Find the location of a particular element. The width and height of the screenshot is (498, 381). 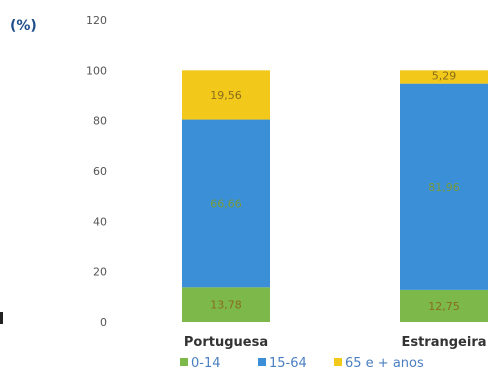

y-tick-label-20: 20 is located at coordinates (100, 272).